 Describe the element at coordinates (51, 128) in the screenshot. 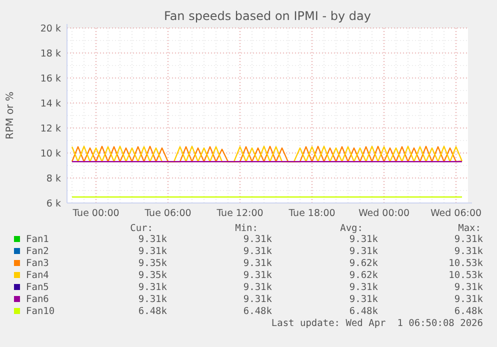

I see `y-tick-label: 12 k` at that location.